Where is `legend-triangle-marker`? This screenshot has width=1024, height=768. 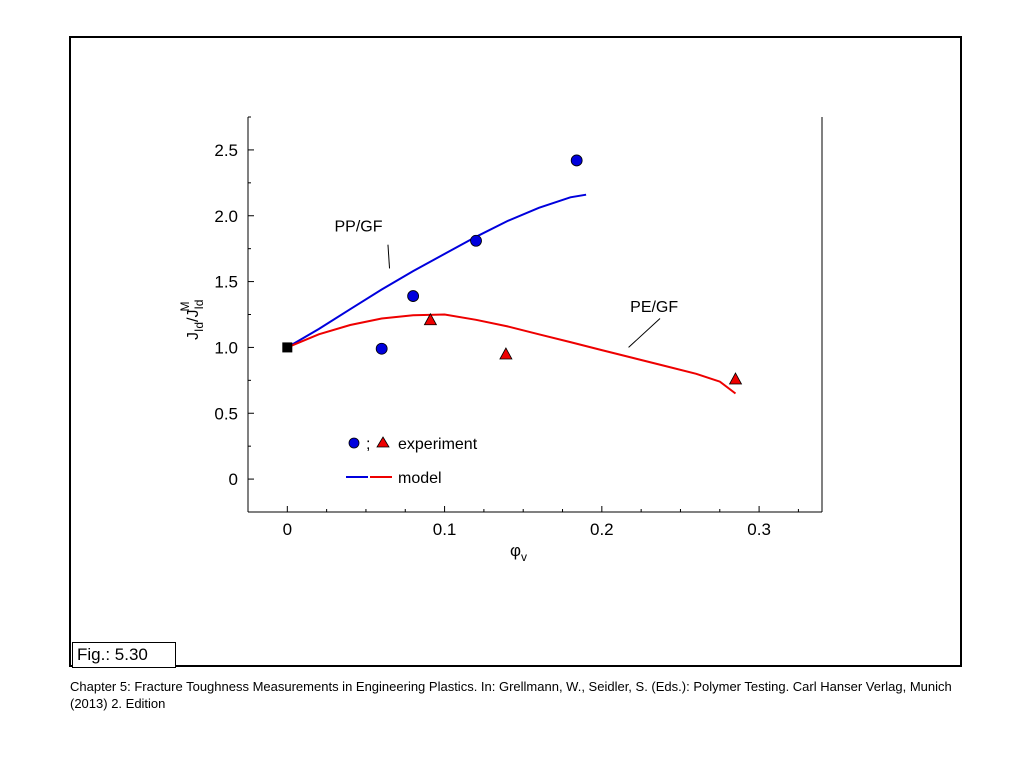 legend-triangle-marker is located at coordinates (383, 442).